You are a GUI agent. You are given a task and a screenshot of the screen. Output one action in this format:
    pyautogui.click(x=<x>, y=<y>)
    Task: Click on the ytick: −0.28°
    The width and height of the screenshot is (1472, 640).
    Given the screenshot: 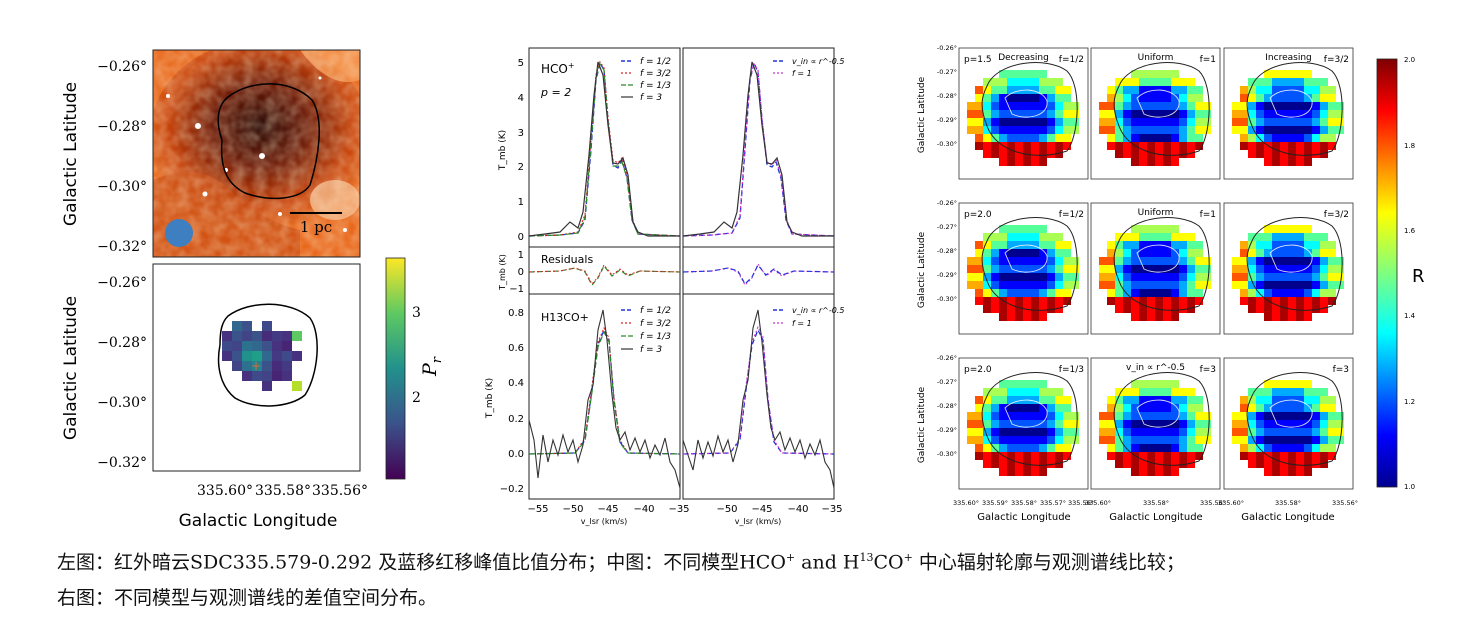 What is the action you would take?
    pyautogui.click(x=122, y=127)
    